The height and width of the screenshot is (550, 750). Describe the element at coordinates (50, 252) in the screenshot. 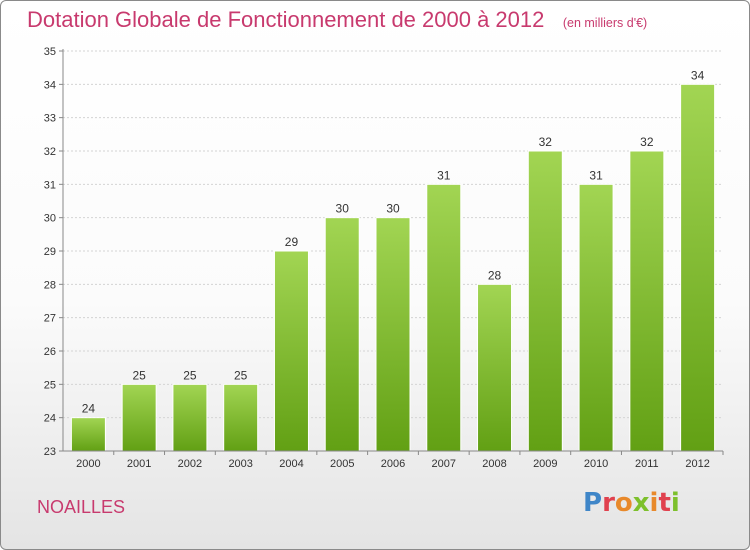

I see `y-tick-label: 29` at that location.